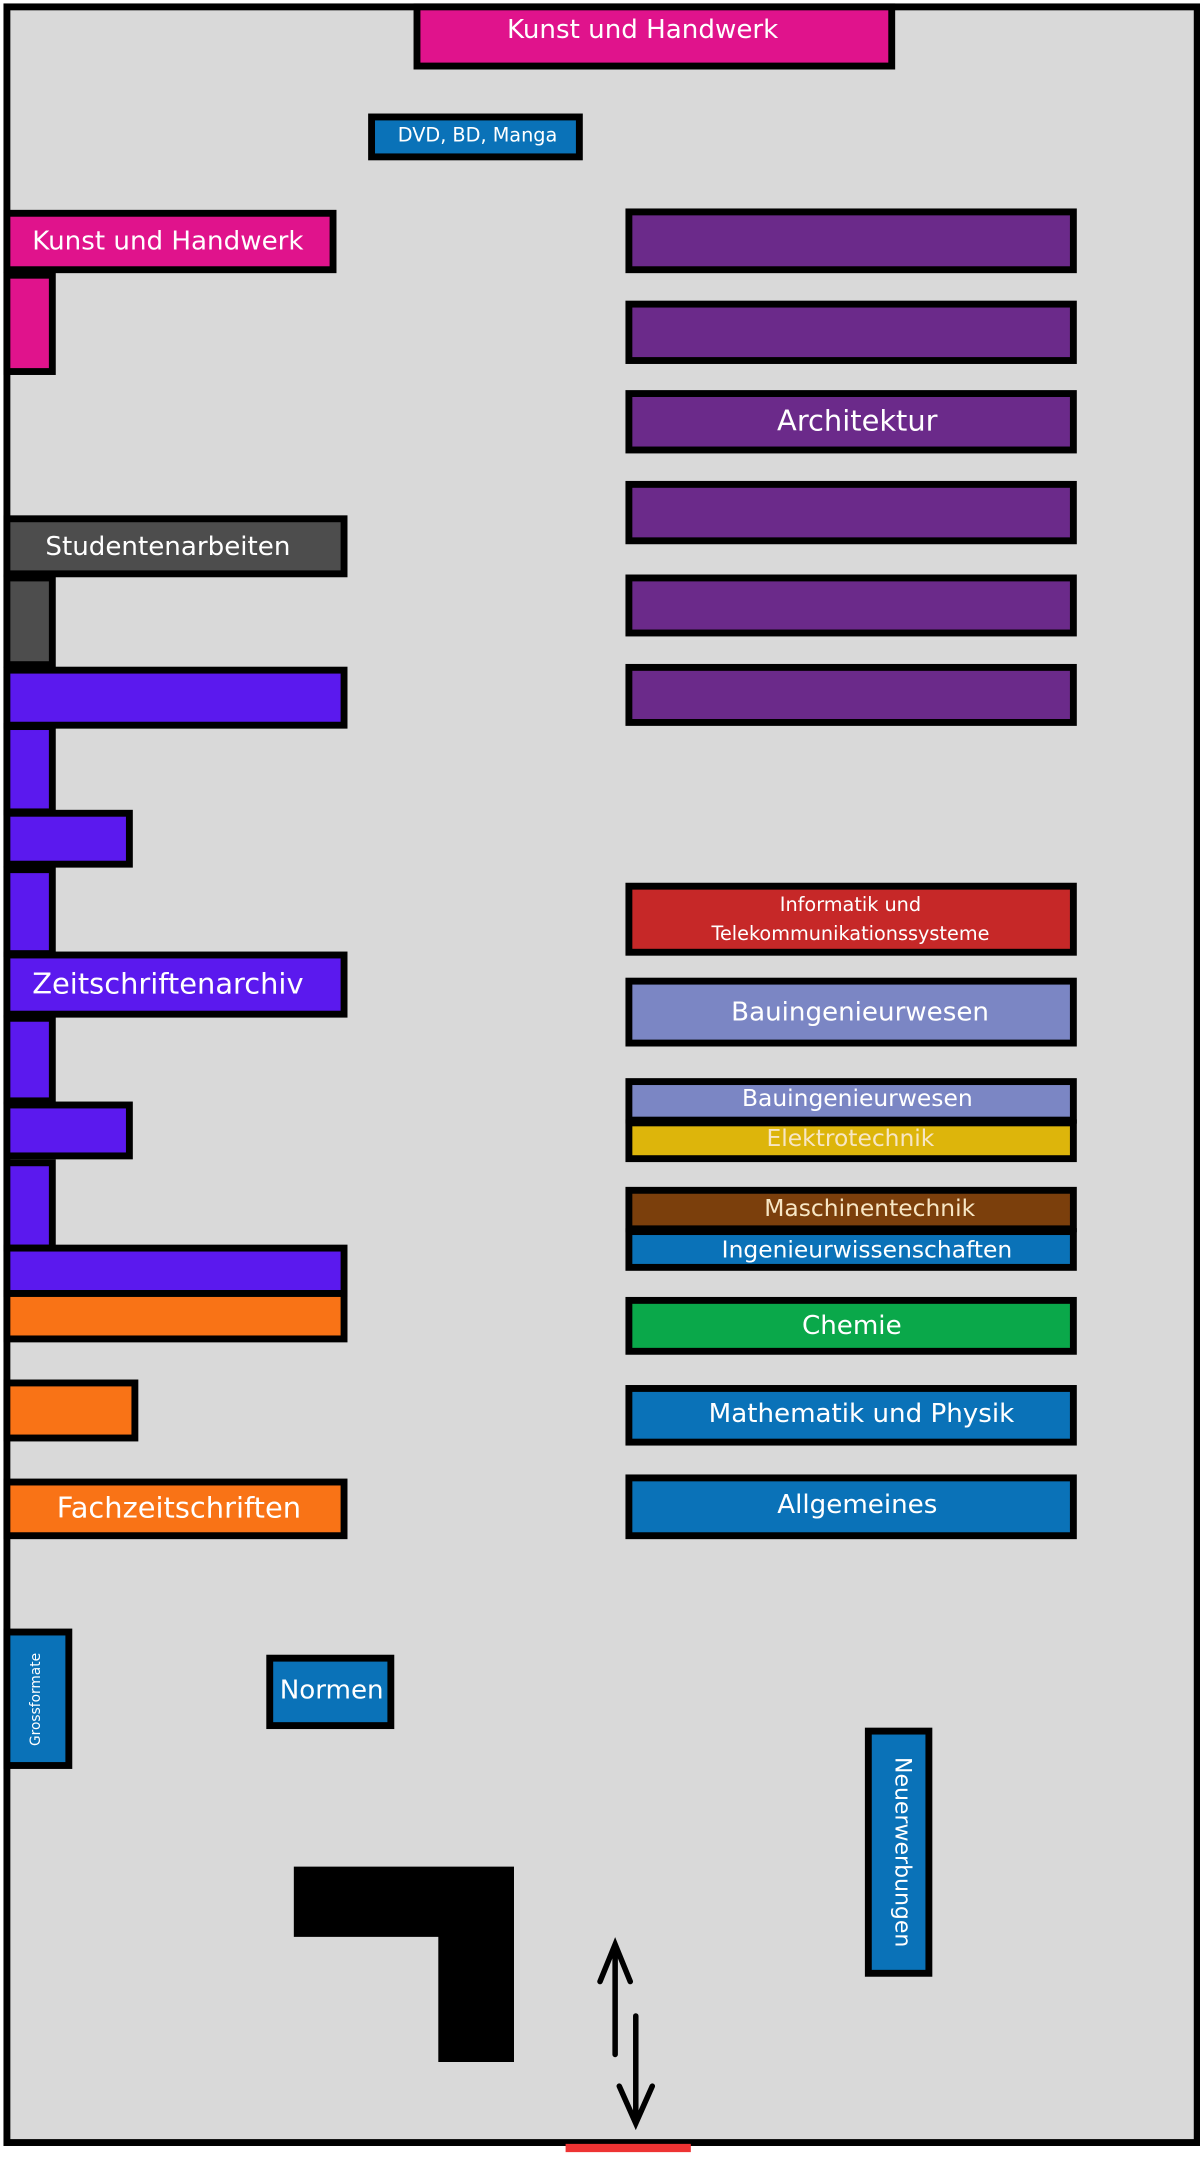  I want to click on shelf-label: Allgemeines, so click(857, 1505).